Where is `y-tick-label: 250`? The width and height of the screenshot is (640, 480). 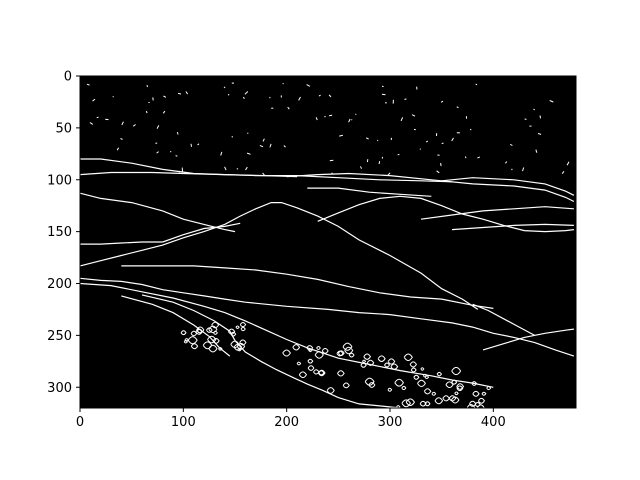 y-tick-label: 250 is located at coordinates (59, 336).